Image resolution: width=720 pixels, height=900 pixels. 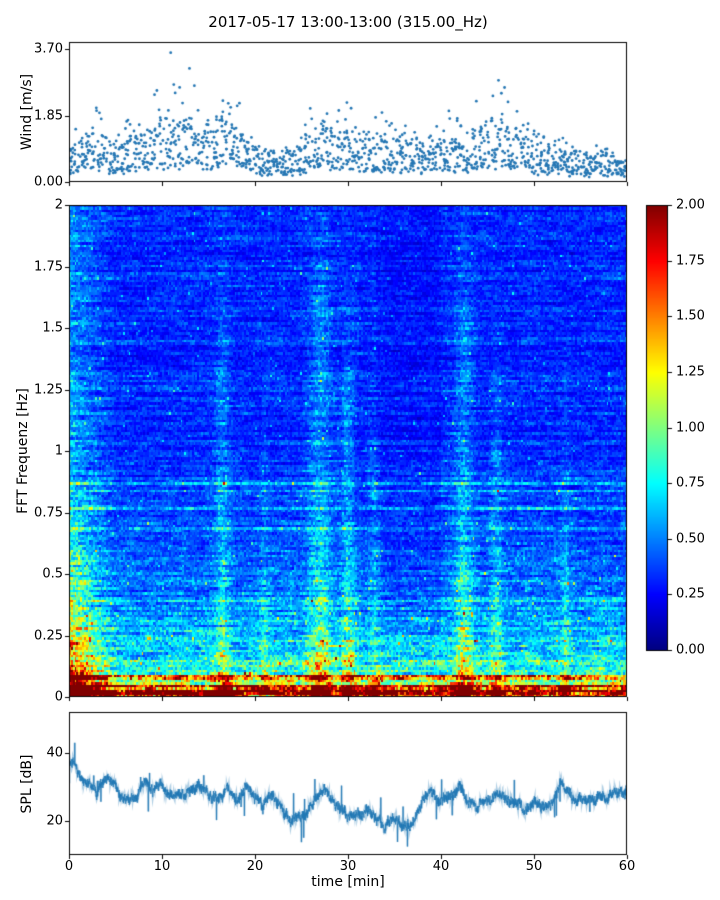 What do you see at coordinates (690, 427) in the screenshot?
I see `colorbar-tick-1.00: 1.00` at bounding box center [690, 427].